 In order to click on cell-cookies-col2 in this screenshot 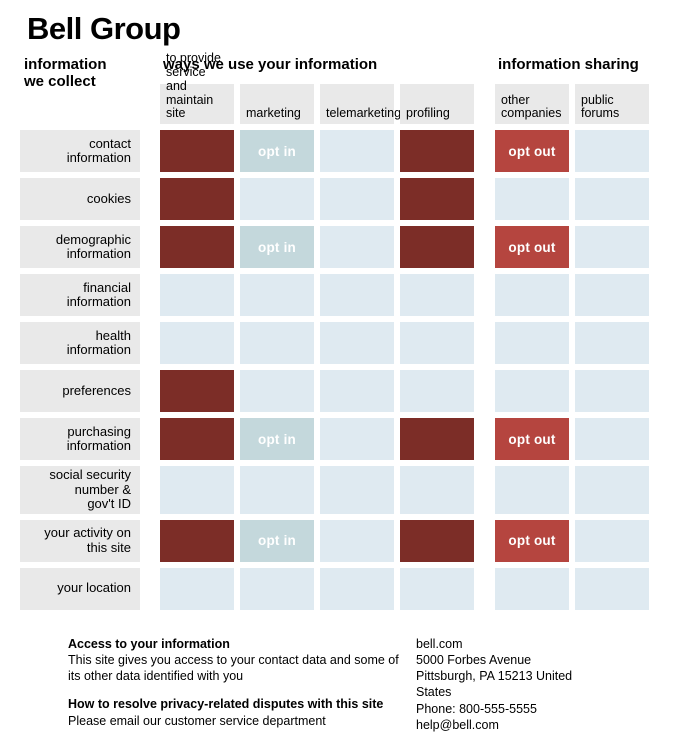, I will do `click(277, 199)`.